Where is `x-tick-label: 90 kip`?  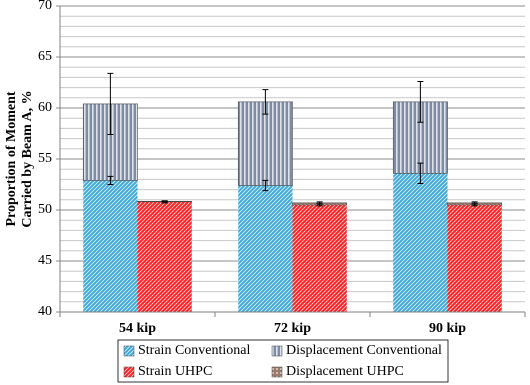
x-tick-label: 90 kip is located at coordinates (447, 328).